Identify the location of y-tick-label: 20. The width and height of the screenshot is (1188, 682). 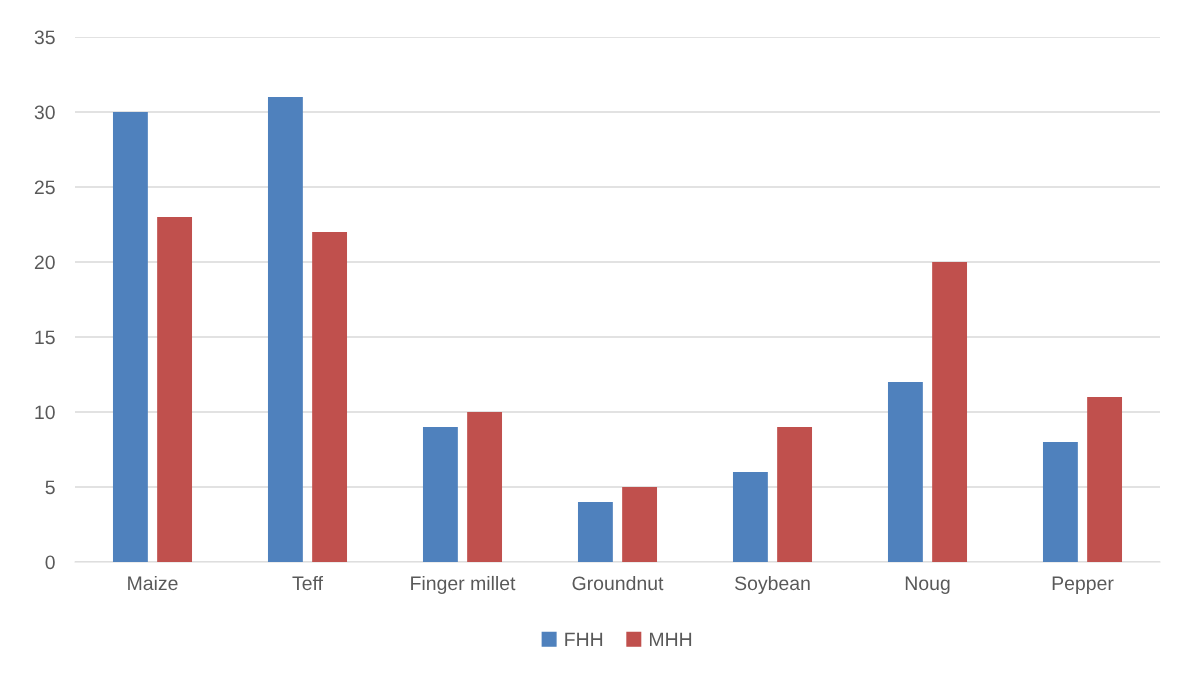
(44, 262).